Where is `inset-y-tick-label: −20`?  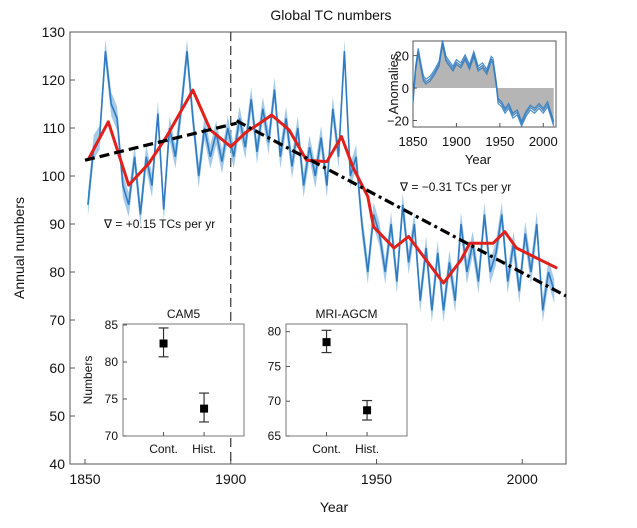
inset-y-tick-label: −20 is located at coordinates (398, 121).